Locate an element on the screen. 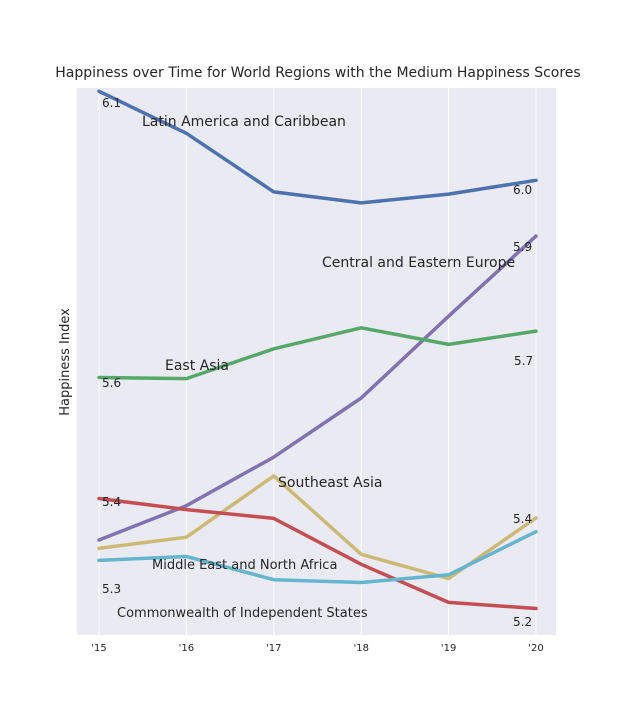 The height and width of the screenshot is (727, 619). series-line-middle-east-and-north-africa is located at coordinates (317, 553).